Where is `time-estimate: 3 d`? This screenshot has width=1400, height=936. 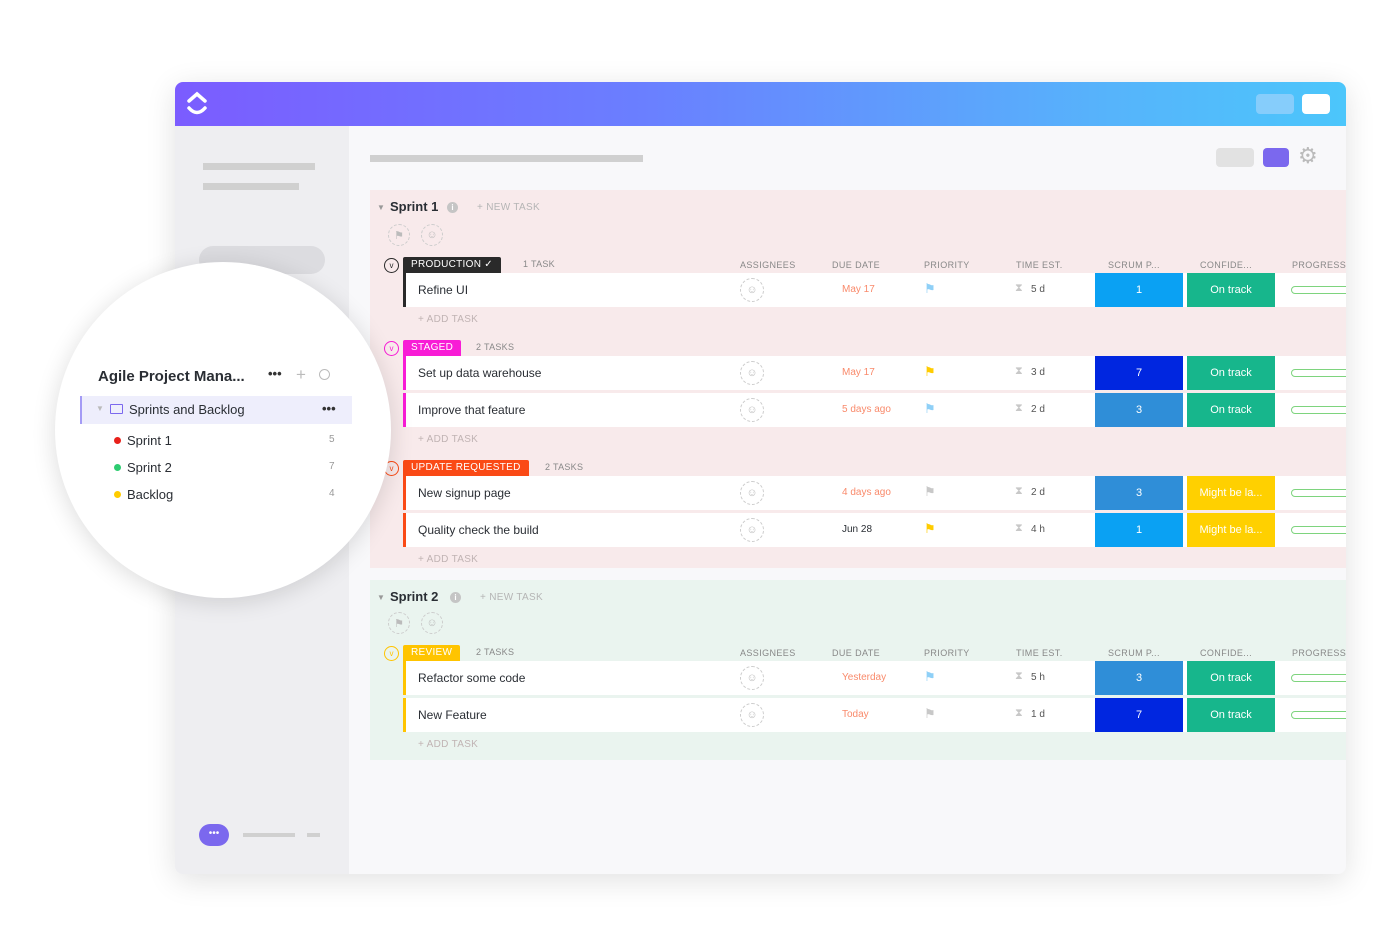 time-estimate: 3 d is located at coordinates (1038, 372).